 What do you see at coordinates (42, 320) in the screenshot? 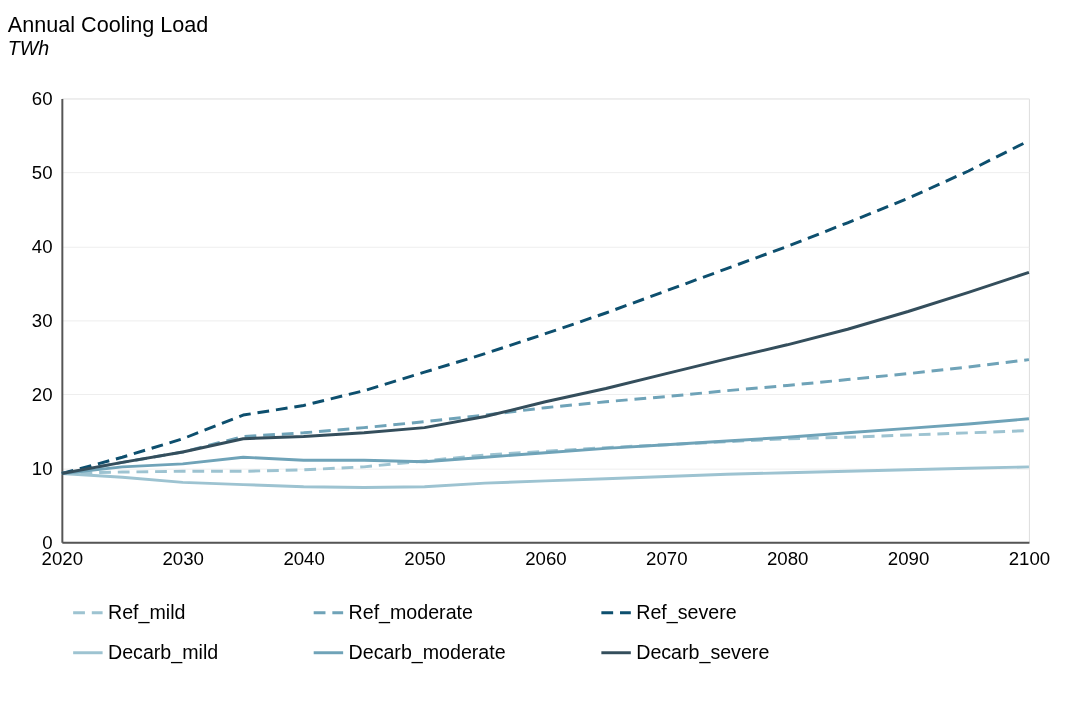
I see `y-tick-label: 30` at bounding box center [42, 320].